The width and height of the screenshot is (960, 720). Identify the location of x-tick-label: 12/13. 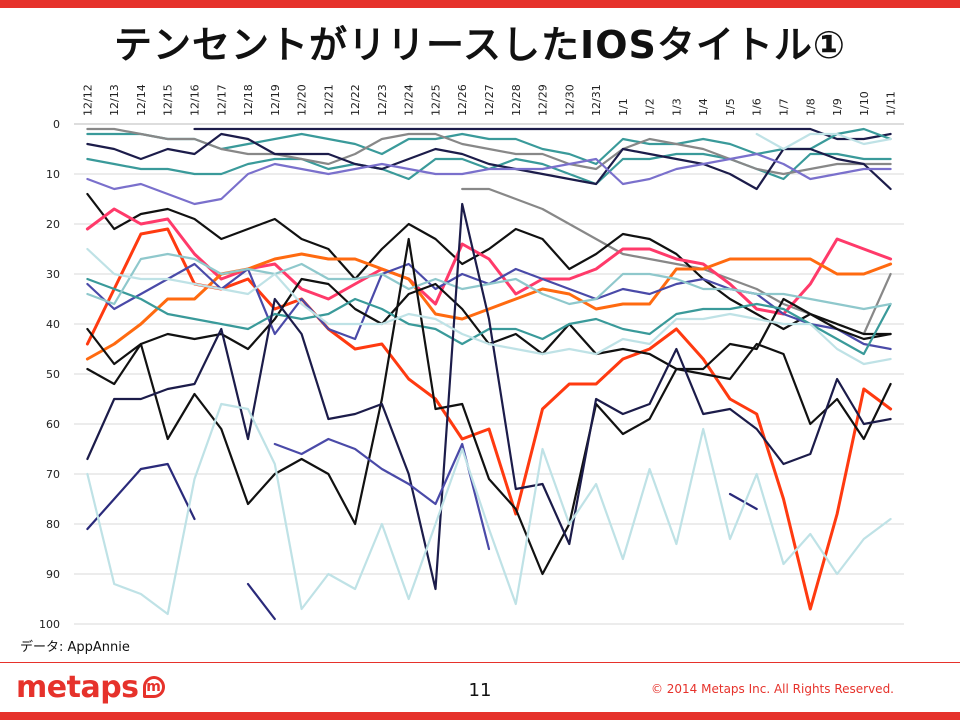
(114, 100).